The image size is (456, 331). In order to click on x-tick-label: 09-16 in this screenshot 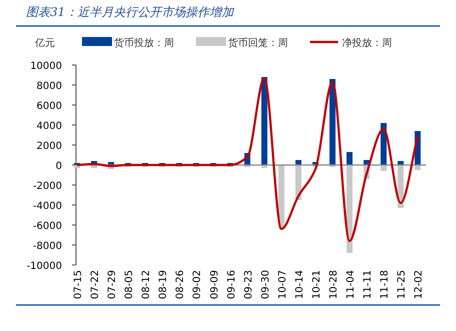, I will do `click(232, 285)`.